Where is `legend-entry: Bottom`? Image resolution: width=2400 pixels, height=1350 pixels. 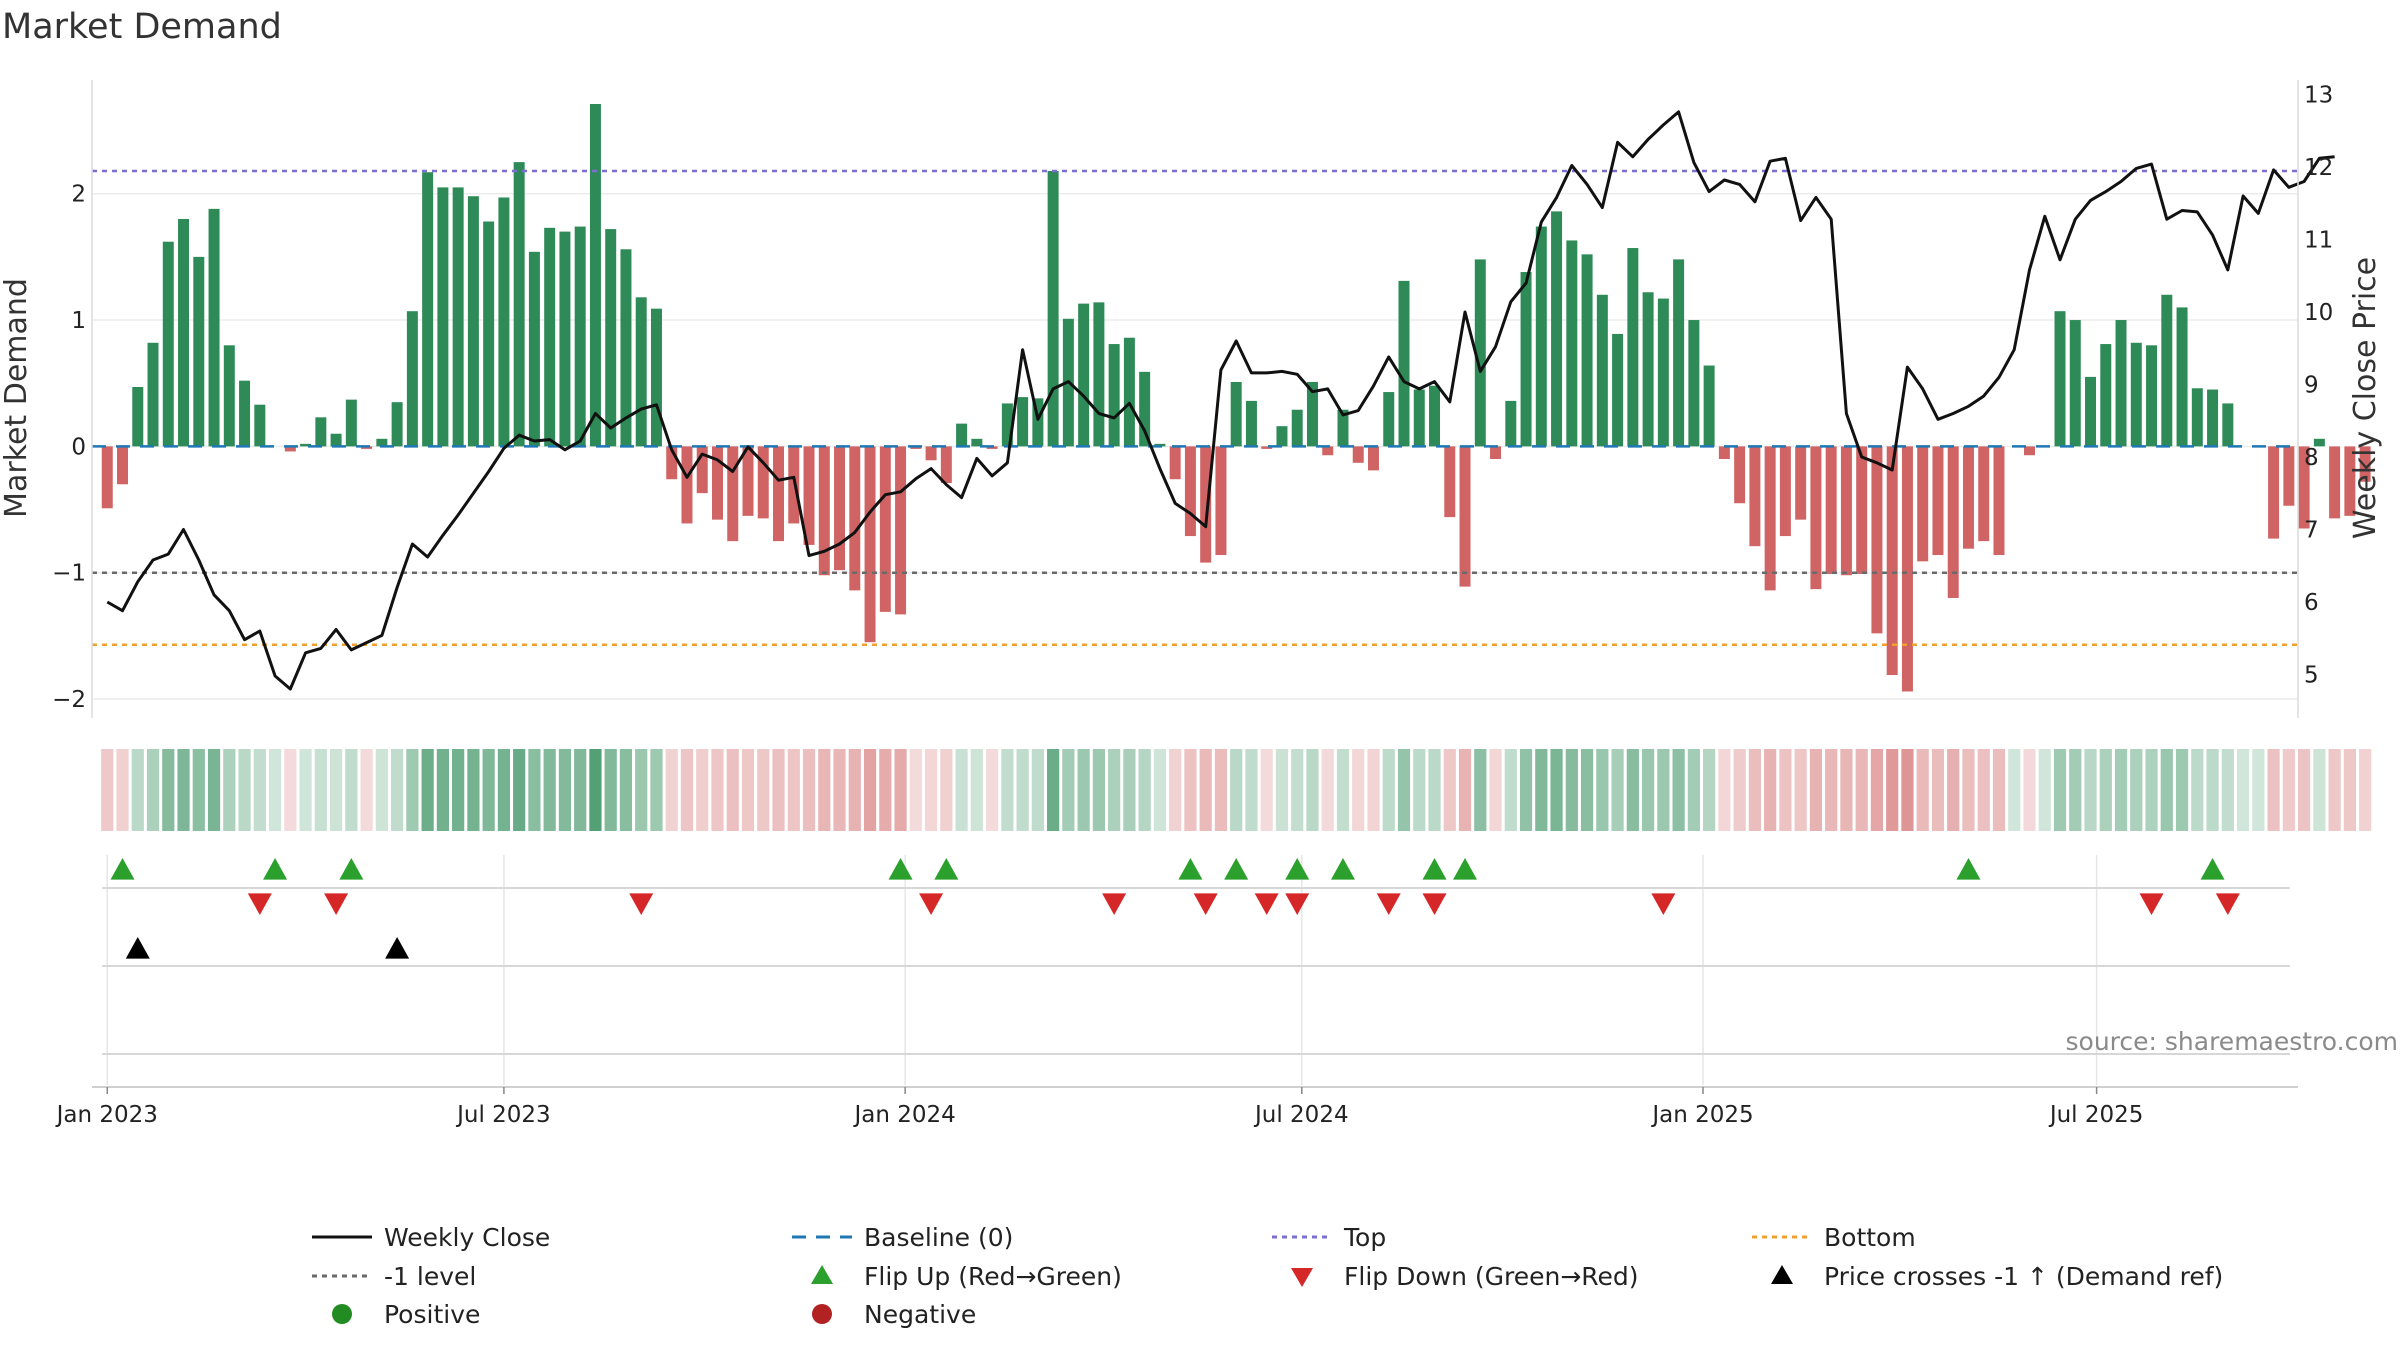 legend-entry: Bottom is located at coordinates (1834, 1237).